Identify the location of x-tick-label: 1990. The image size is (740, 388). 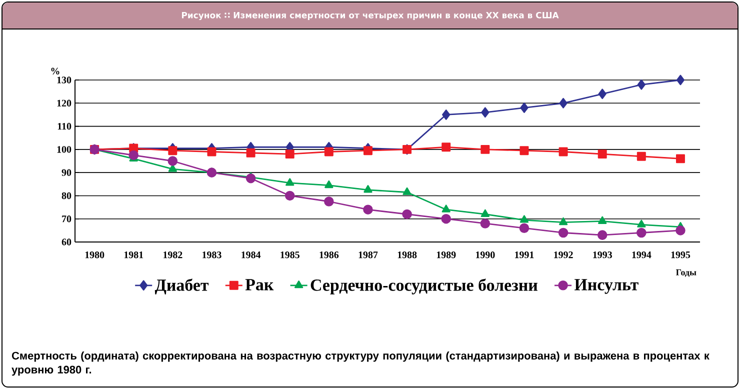
(485, 254).